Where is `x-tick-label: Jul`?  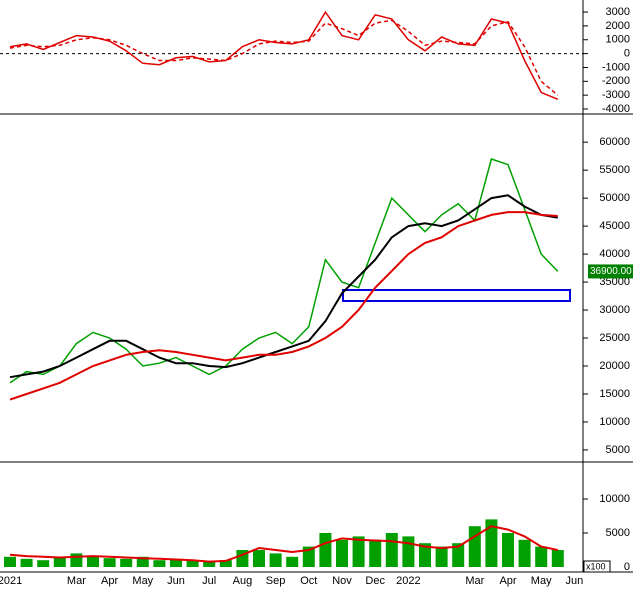
x-tick-label: Jul is located at coordinates (209, 581).